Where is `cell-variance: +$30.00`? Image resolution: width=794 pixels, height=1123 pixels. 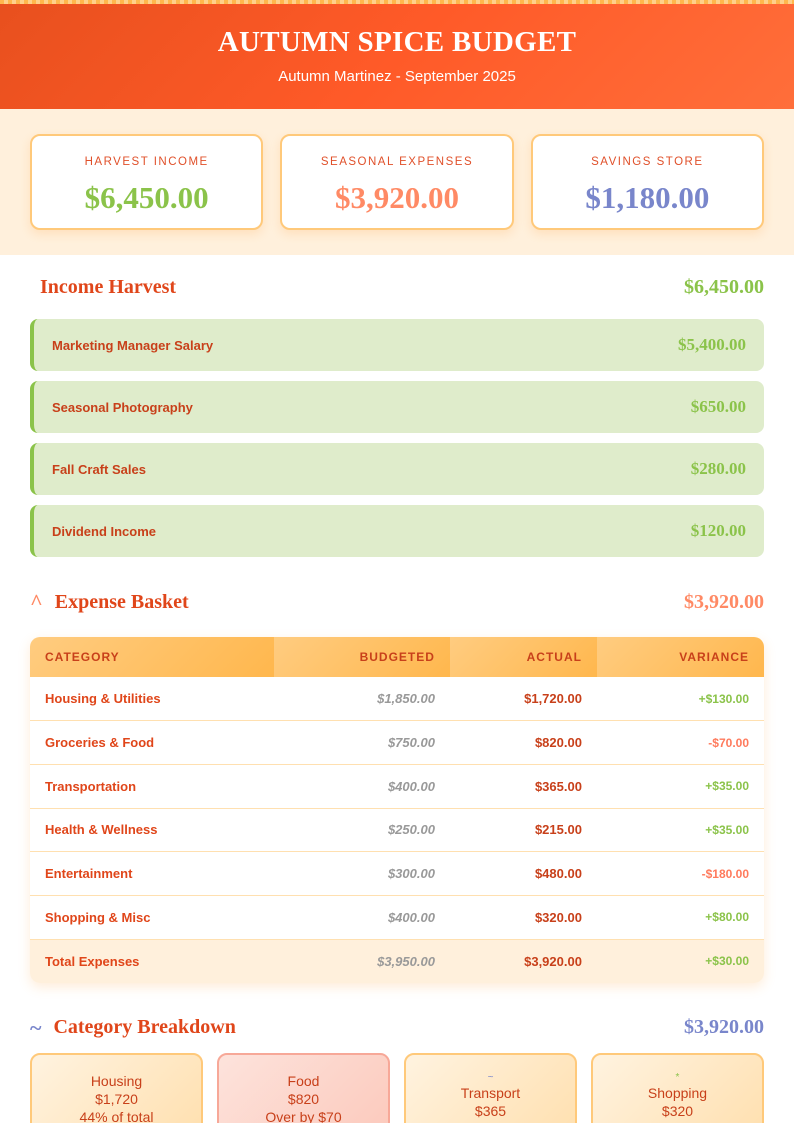 cell-variance: +$30.00 is located at coordinates (680, 961).